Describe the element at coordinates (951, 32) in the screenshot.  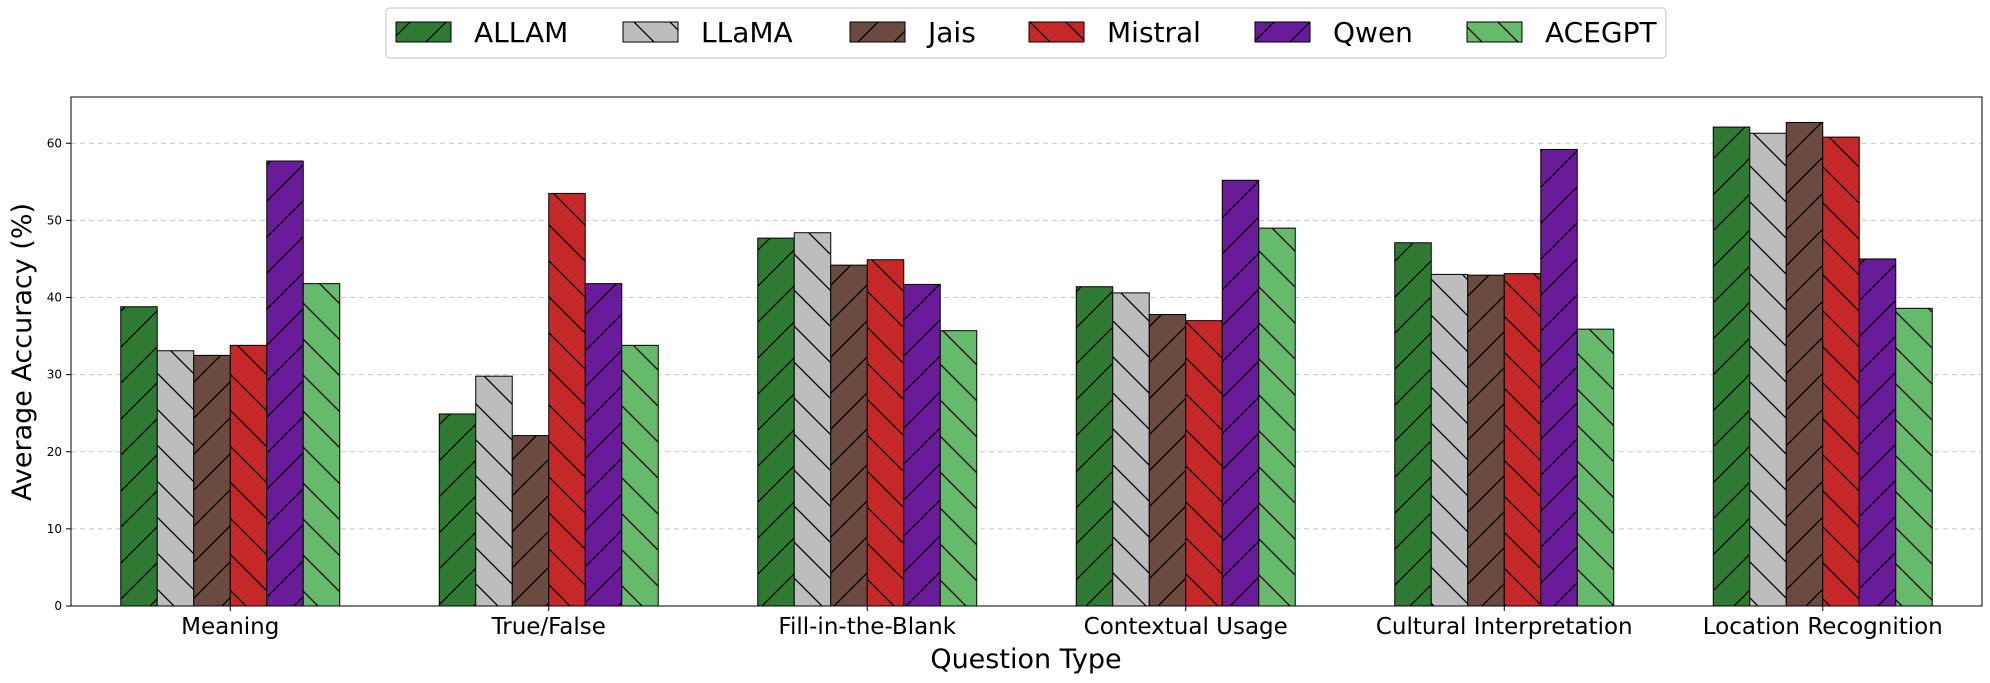
I see `legend-label-jais: Jais` at that location.